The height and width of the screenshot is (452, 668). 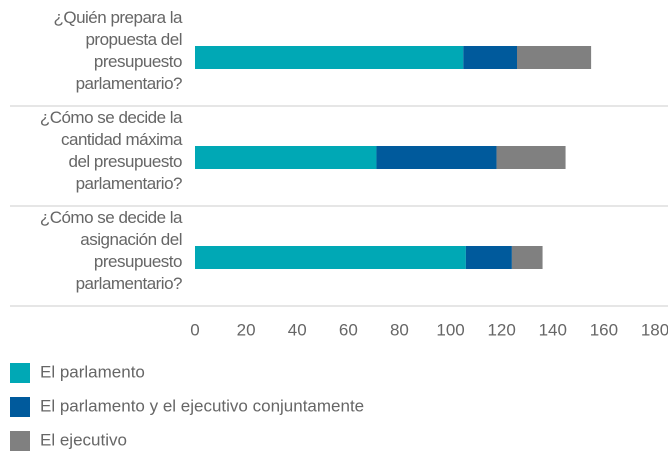 What do you see at coordinates (246, 329) in the screenshot?
I see `x-tick-label: 20` at bounding box center [246, 329].